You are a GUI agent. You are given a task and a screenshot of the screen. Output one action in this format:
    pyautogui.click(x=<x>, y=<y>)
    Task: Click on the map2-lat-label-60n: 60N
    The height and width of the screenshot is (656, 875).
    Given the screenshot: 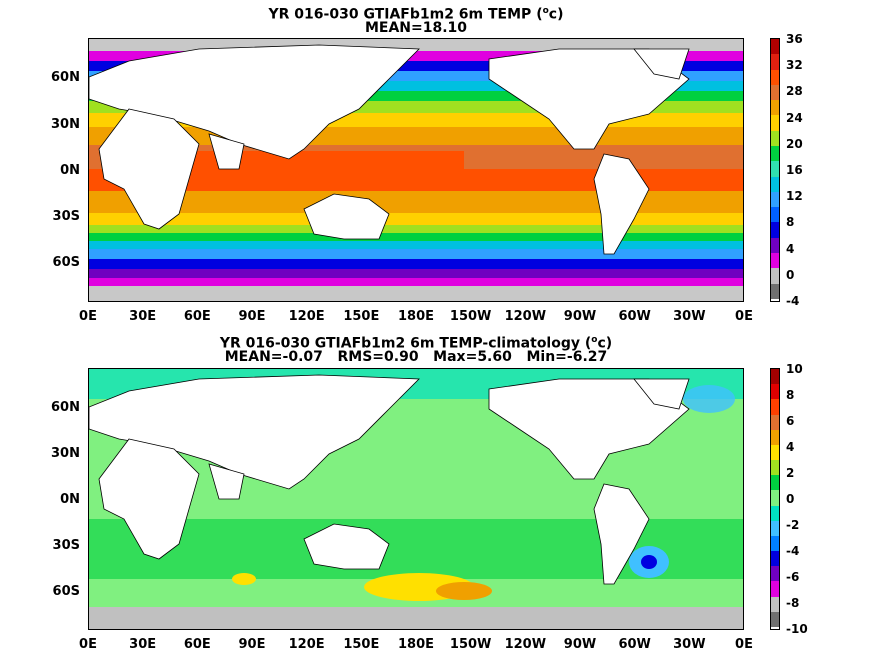 What is the action you would take?
    pyautogui.click(x=65, y=407)
    